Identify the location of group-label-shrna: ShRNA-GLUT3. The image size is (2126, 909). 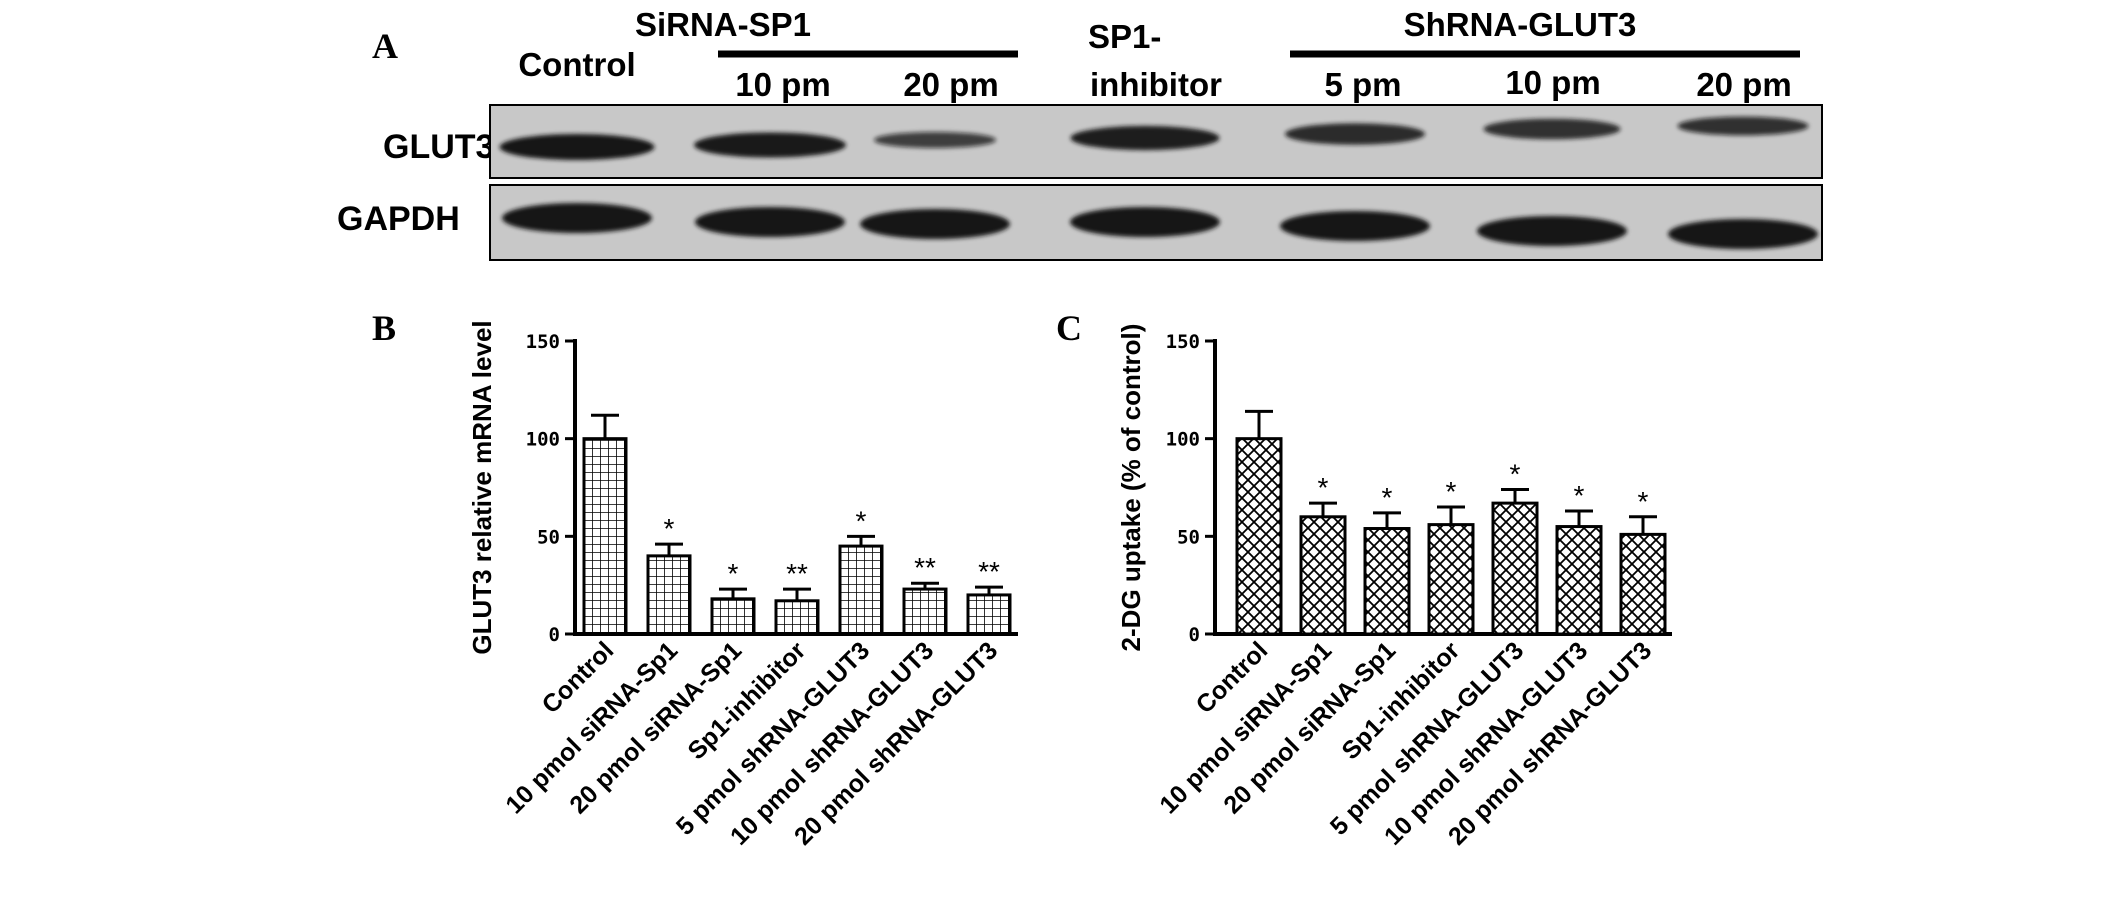
(1520, 24).